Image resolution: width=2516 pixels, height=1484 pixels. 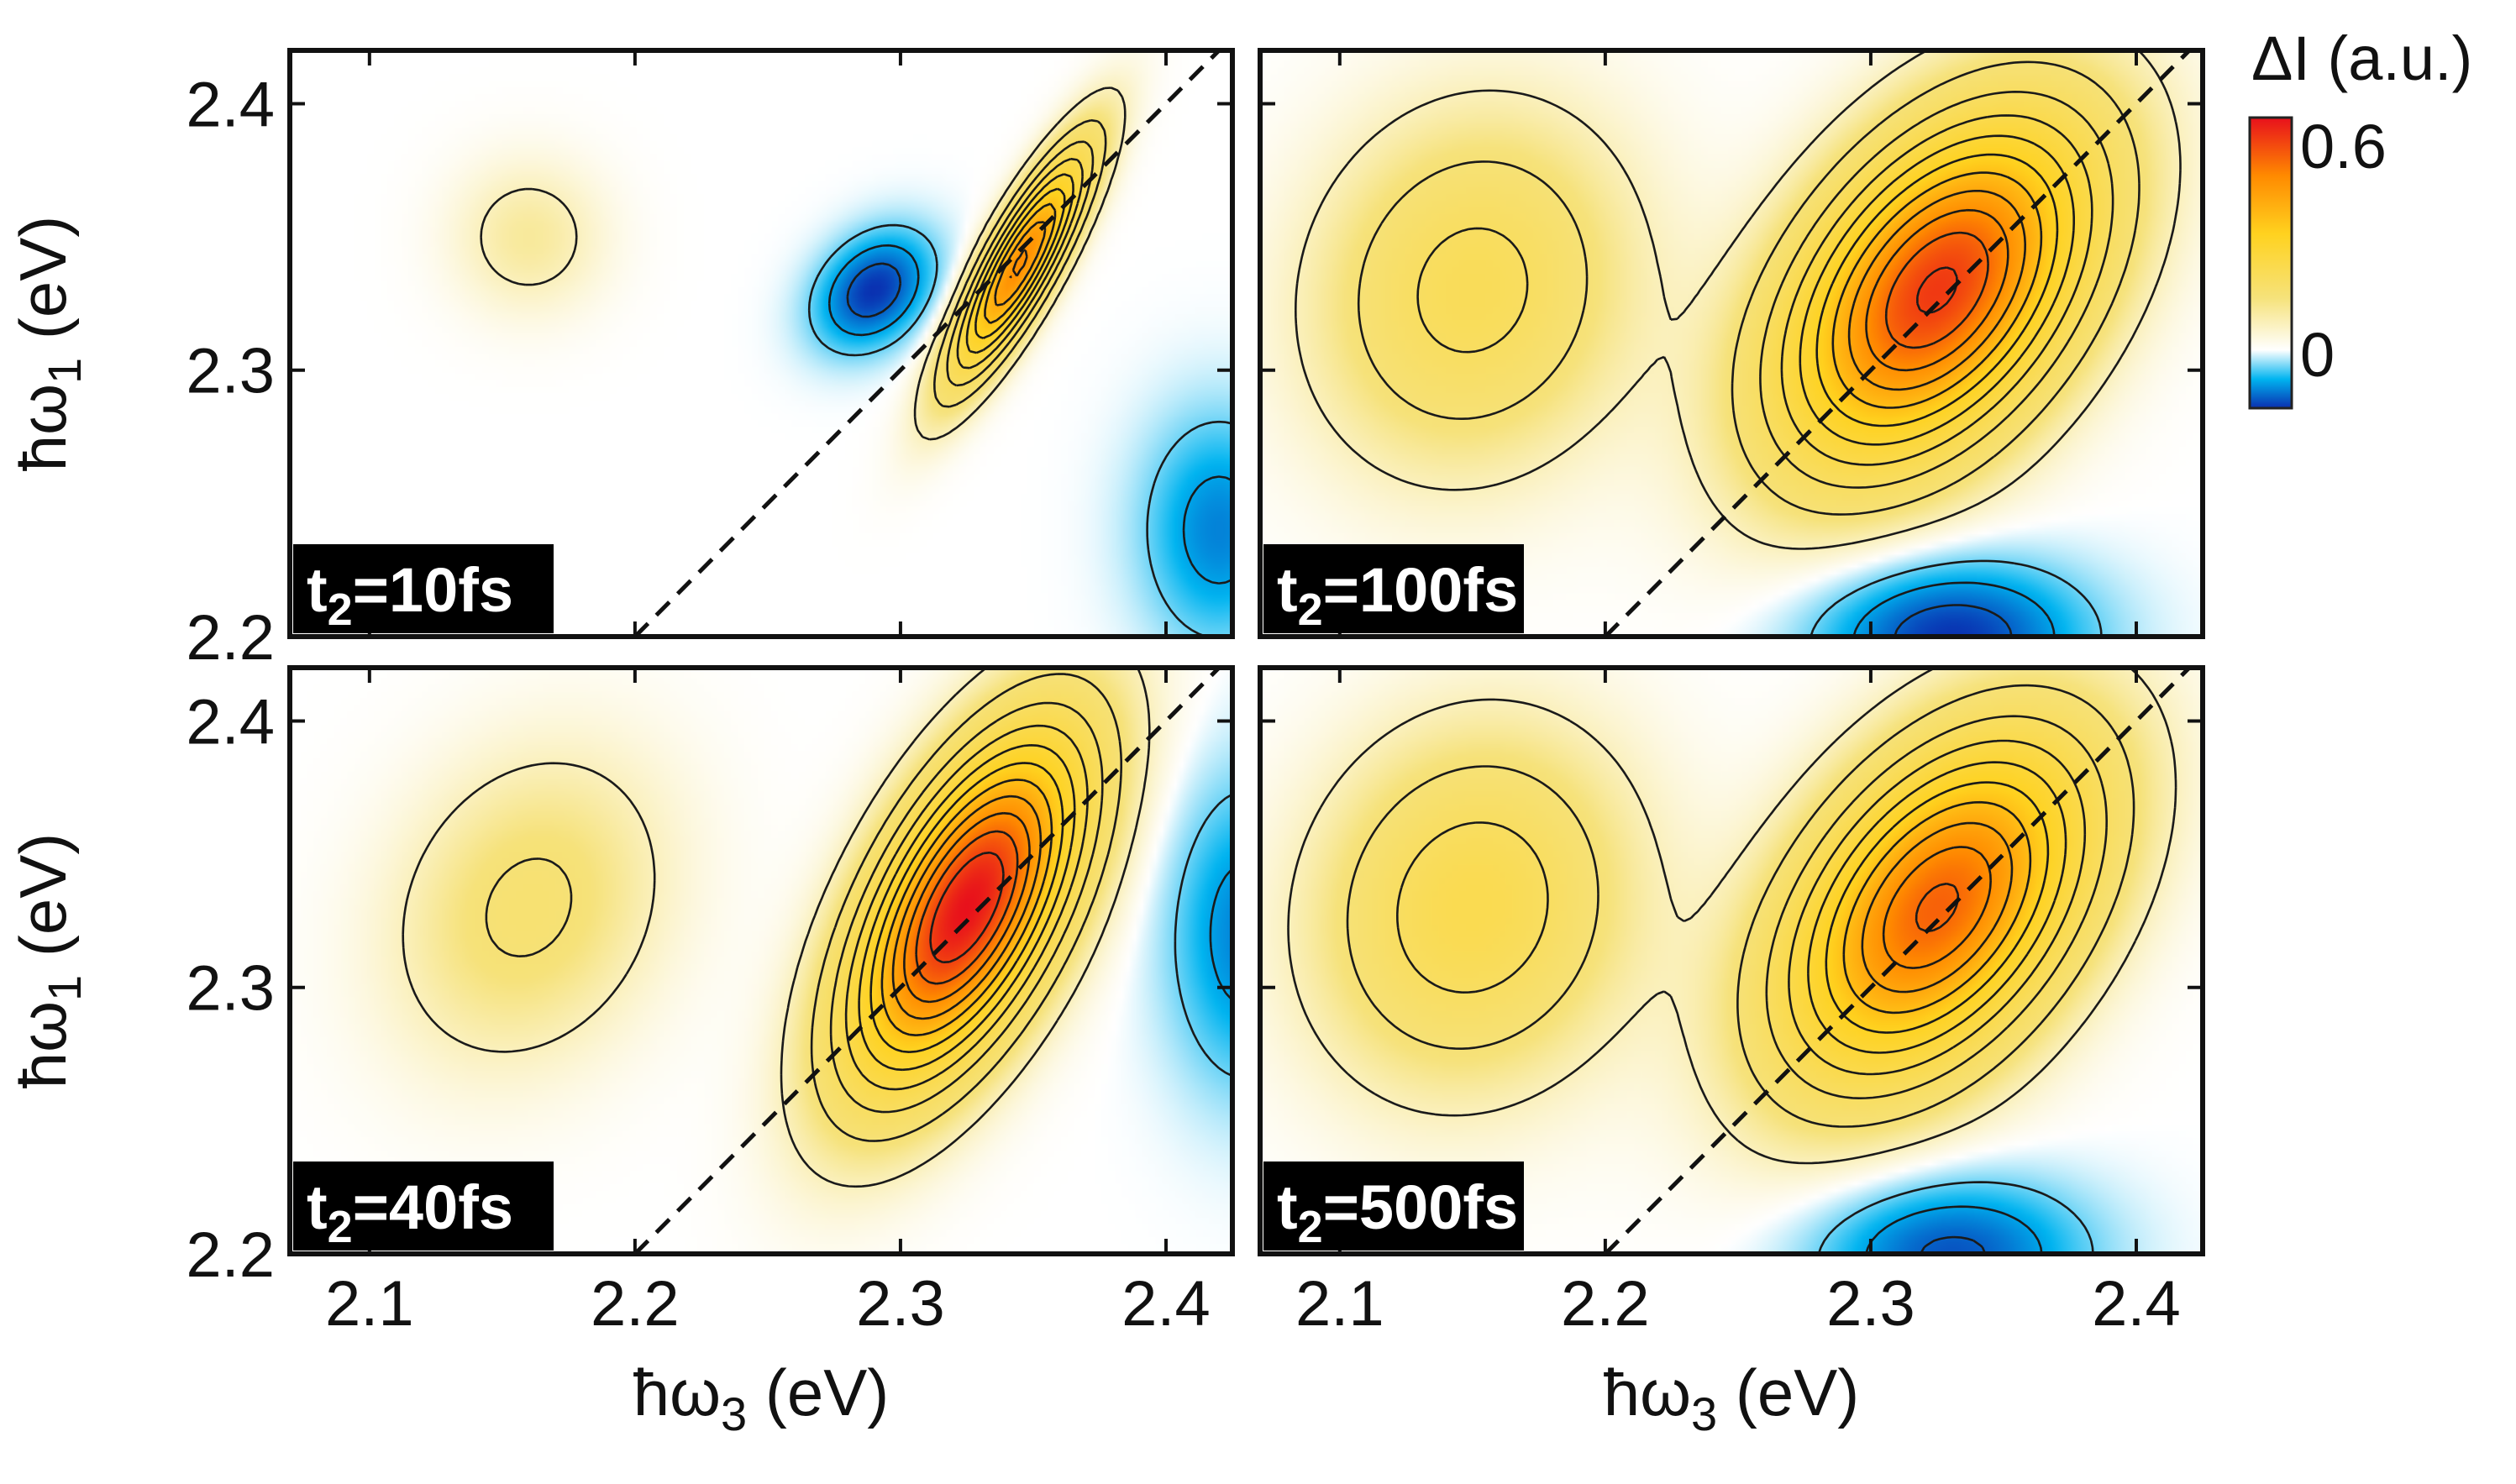 I want to click on panel-4: t2=500fs, so click(x=1731, y=961).